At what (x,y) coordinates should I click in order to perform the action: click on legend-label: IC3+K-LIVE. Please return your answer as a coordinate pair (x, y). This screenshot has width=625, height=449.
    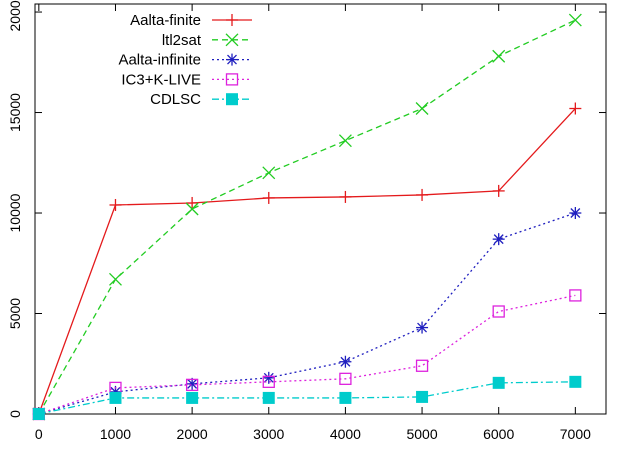
    Looking at the image, I should click on (161, 79).